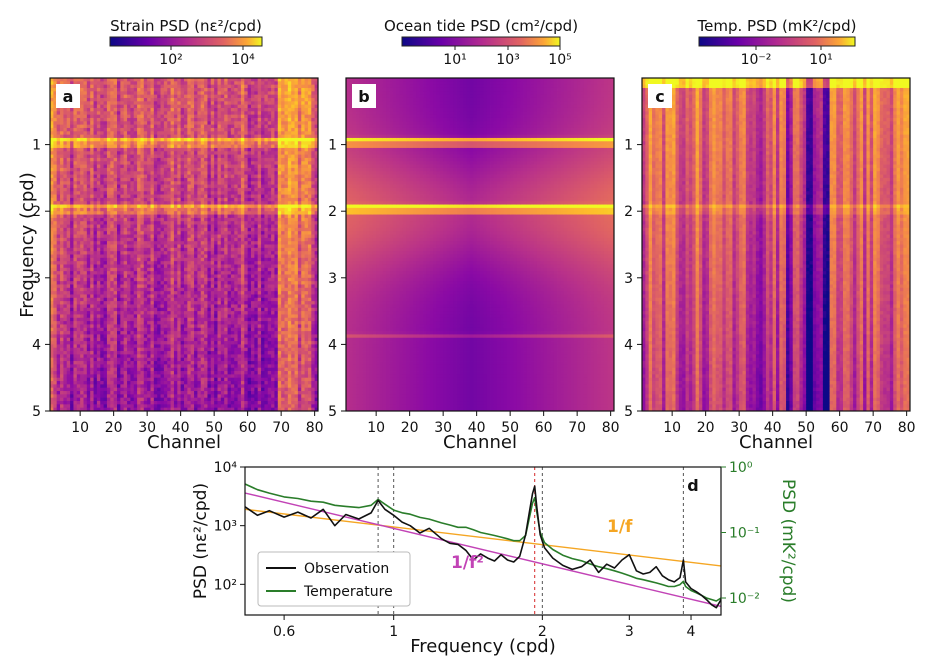 The height and width of the screenshot is (661, 940). I want to click on colorbar-b-tick-2: 10³, so click(507, 60).